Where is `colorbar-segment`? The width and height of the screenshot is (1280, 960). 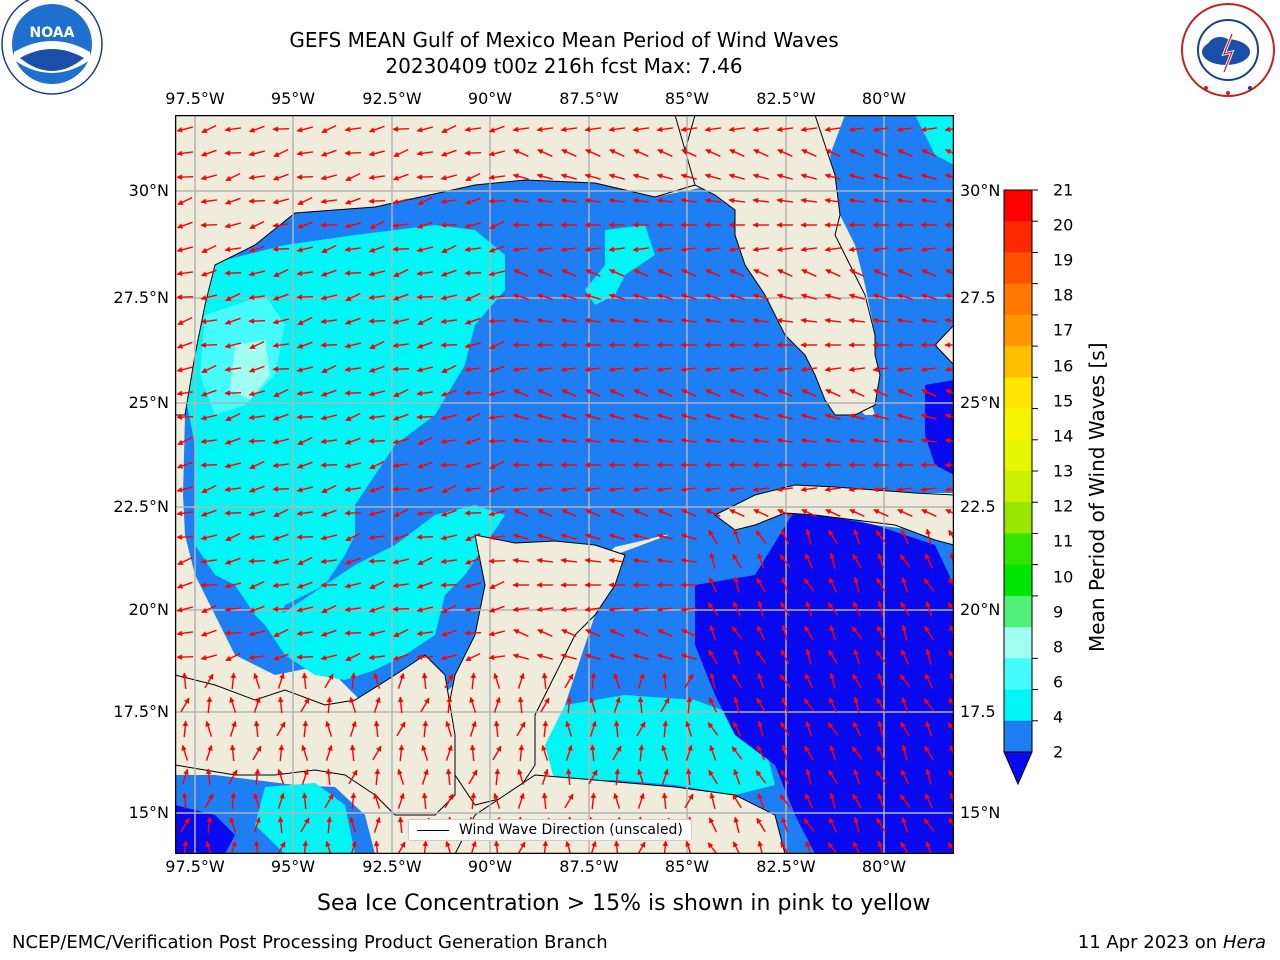 colorbar-segment is located at coordinates (1018, 736).